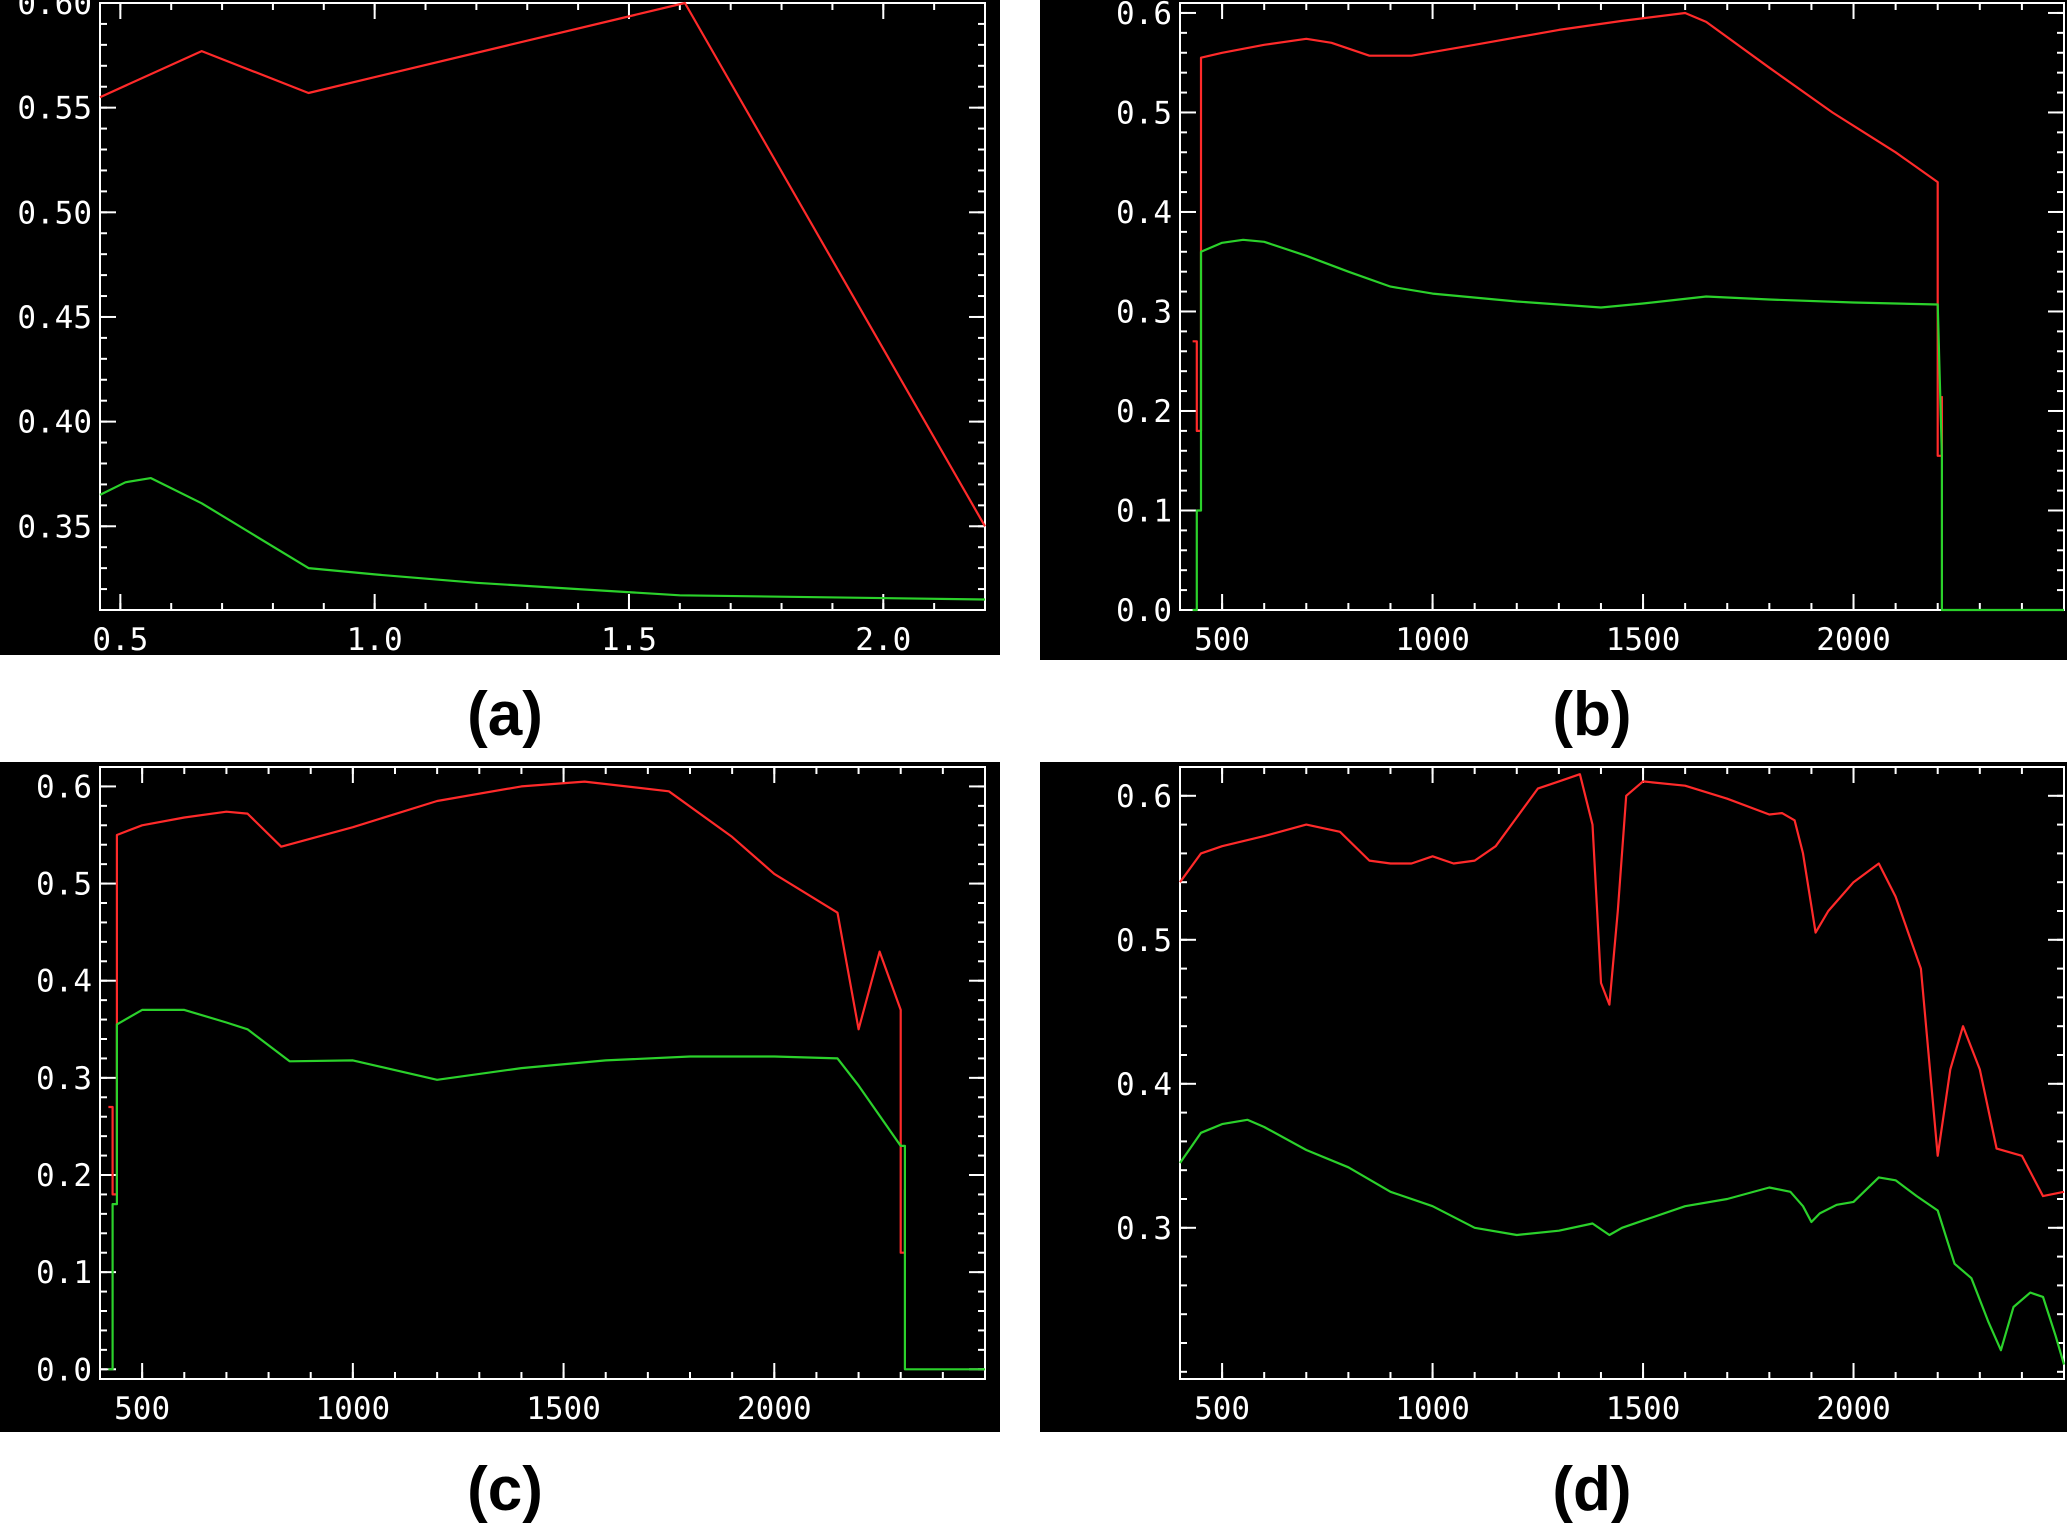 This screenshot has height=1537, width=2067. Describe the element at coordinates (1591, 714) in the screenshot. I see `panel-label-b: (b)` at that location.